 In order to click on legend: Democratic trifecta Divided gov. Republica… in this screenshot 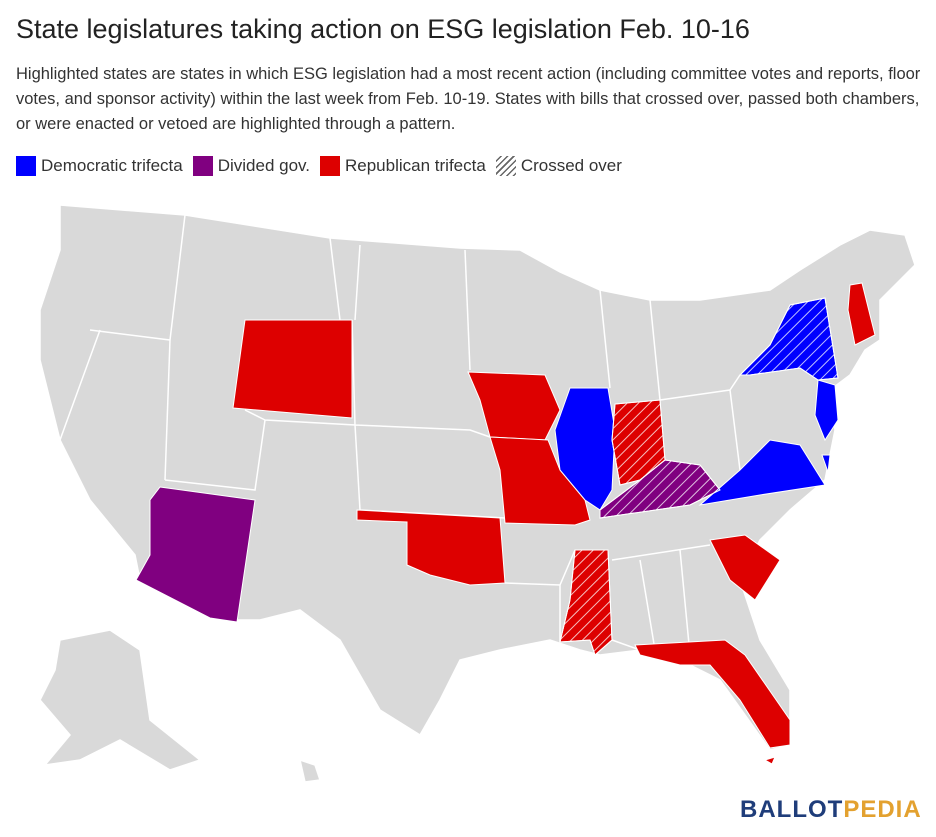, I will do `click(319, 166)`.